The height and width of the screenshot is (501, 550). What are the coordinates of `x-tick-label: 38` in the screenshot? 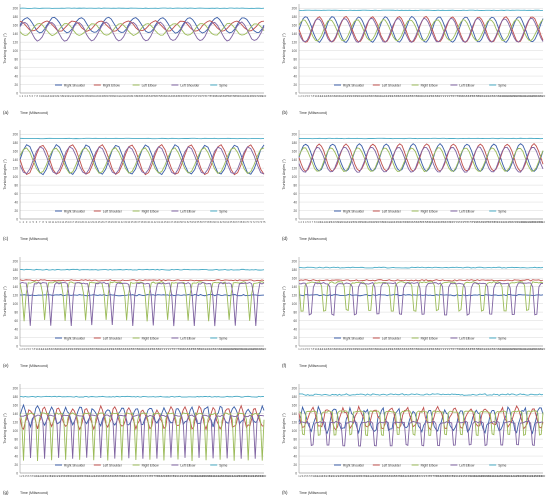 It's located at (374, 96).